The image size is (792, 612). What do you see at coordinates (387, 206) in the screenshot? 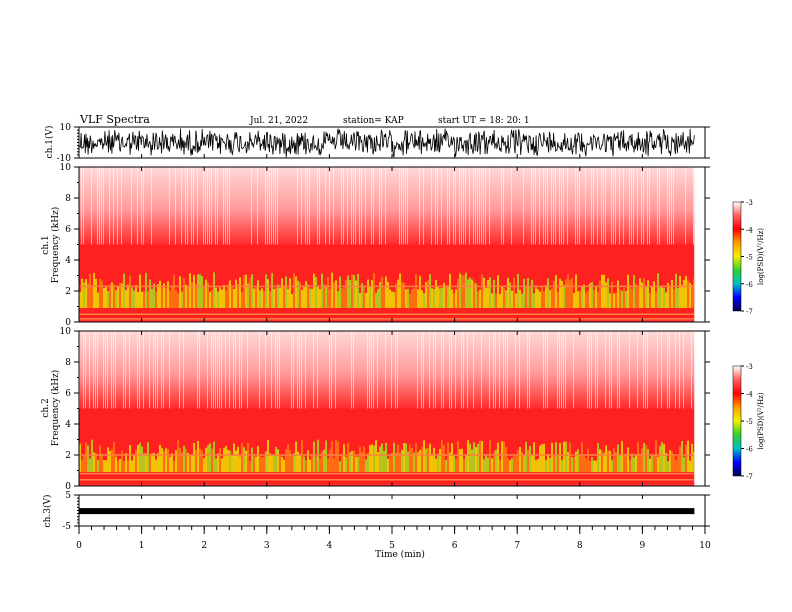
I see `ch1-spectrogram-upper-band` at bounding box center [387, 206].